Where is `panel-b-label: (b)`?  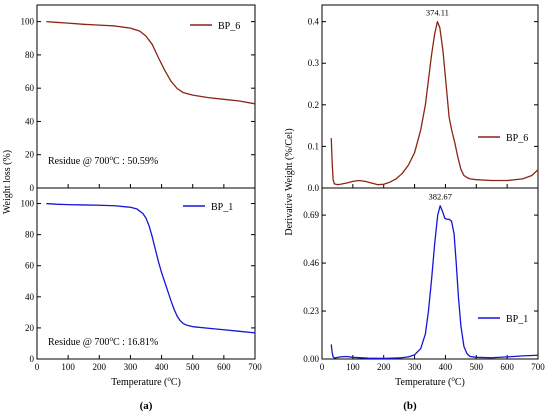 panel-b-label: (b) is located at coordinates (410, 406).